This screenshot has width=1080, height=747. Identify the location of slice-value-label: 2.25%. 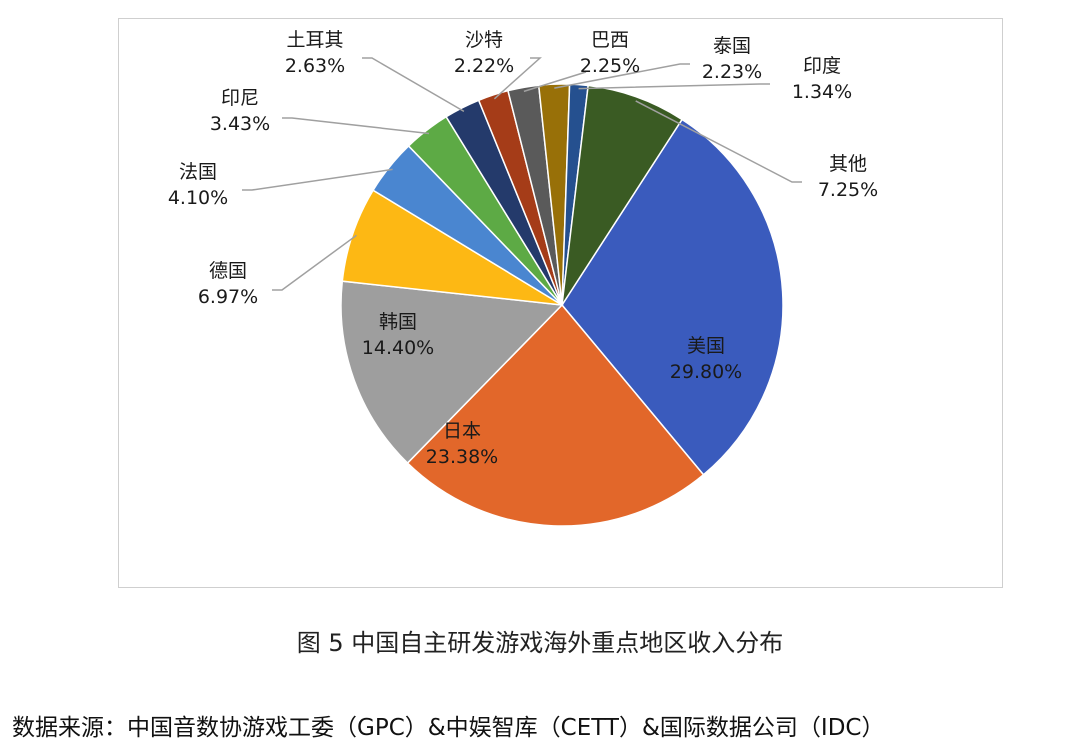
(610, 66).